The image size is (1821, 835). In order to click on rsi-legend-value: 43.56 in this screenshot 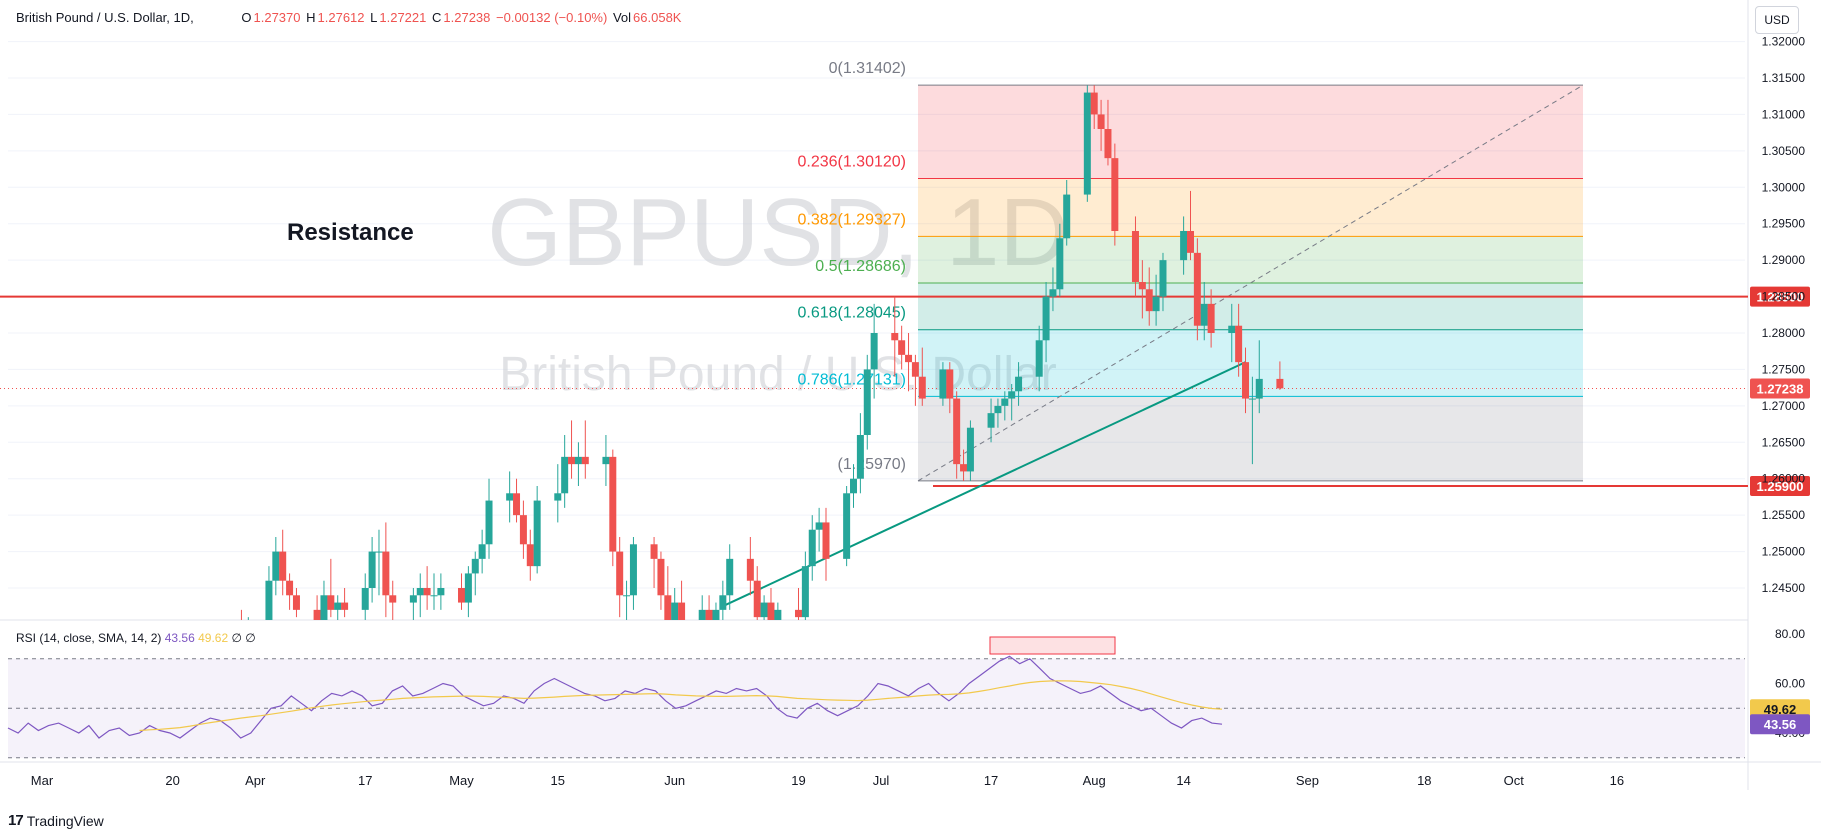, I will do `click(179, 638)`.